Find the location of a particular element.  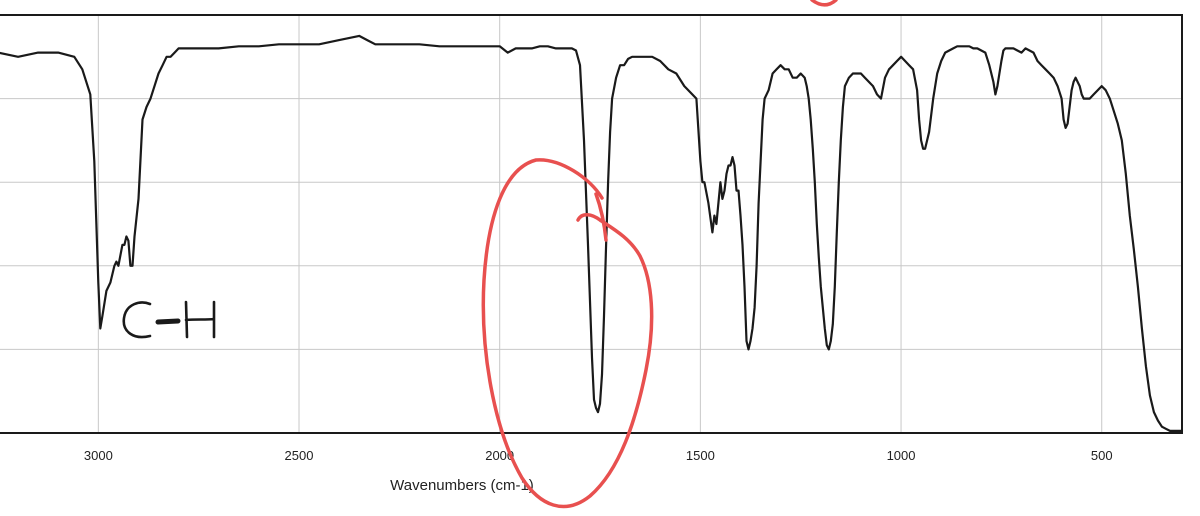

x-tick-label-1500: 1500 is located at coordinates (700, 455).